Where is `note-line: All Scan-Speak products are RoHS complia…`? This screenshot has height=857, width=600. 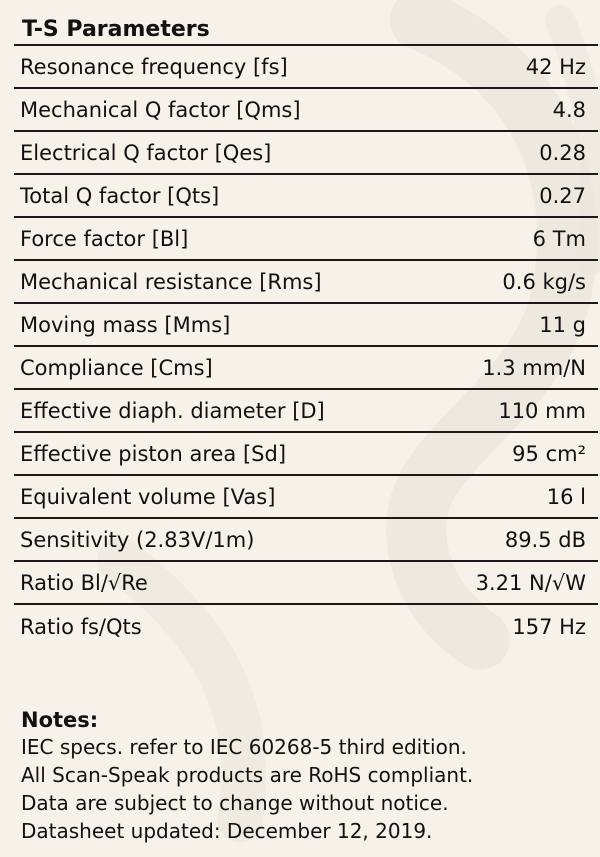
note-line: All Scan-Speak products are RoHS complia… is located at coordinates (247, 775).